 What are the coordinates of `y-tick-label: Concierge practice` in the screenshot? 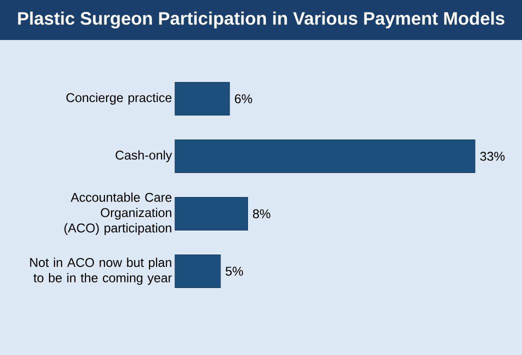 It's located at (119, 98).